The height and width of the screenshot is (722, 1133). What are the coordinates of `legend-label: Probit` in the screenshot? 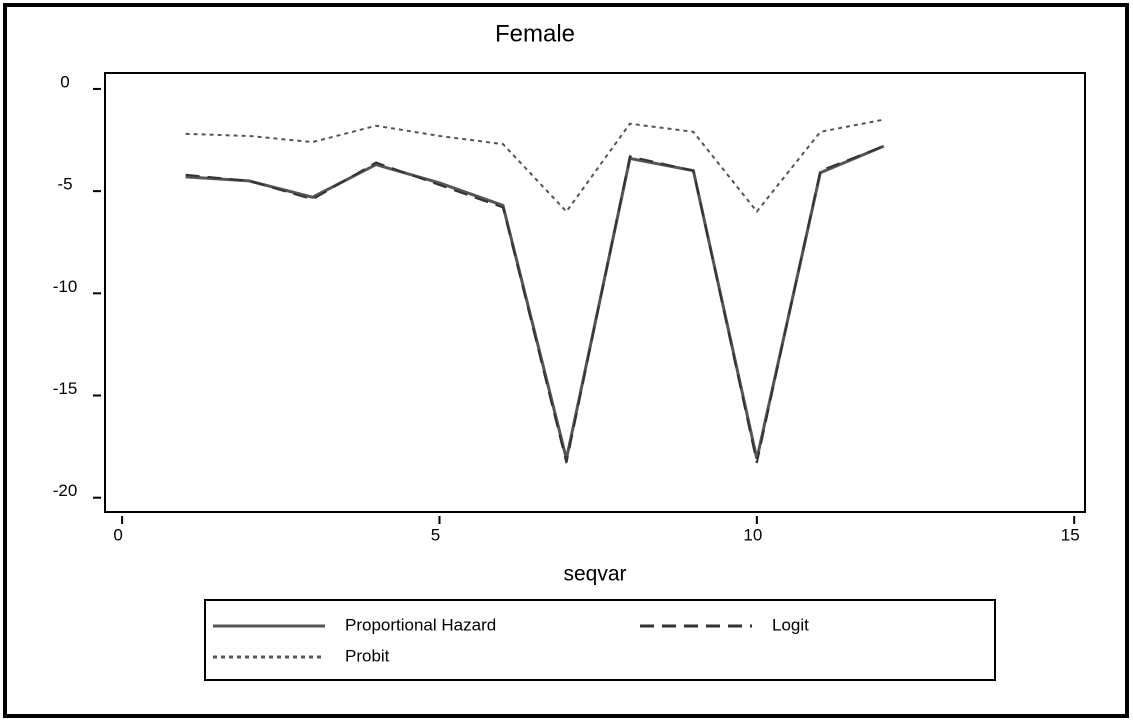 It's located at (367, 655).